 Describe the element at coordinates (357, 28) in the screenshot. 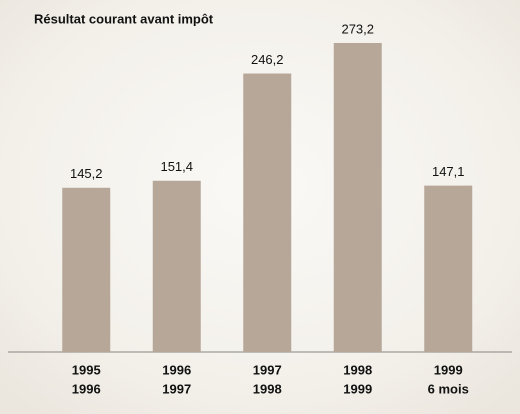

I see `data-label: 273,2` at that location.